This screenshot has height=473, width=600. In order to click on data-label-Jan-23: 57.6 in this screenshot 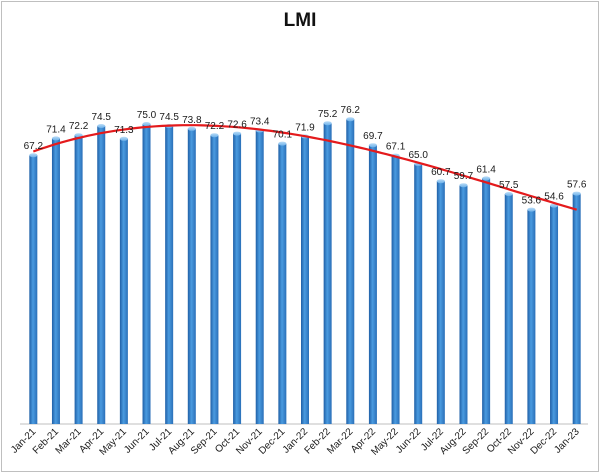, I will do `click(577, 185)`.